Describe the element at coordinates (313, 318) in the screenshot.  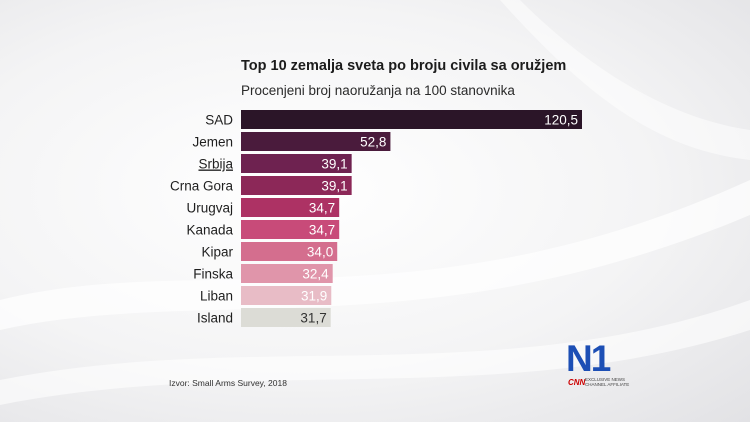
I see `value-label-island: 31,7` at that location.